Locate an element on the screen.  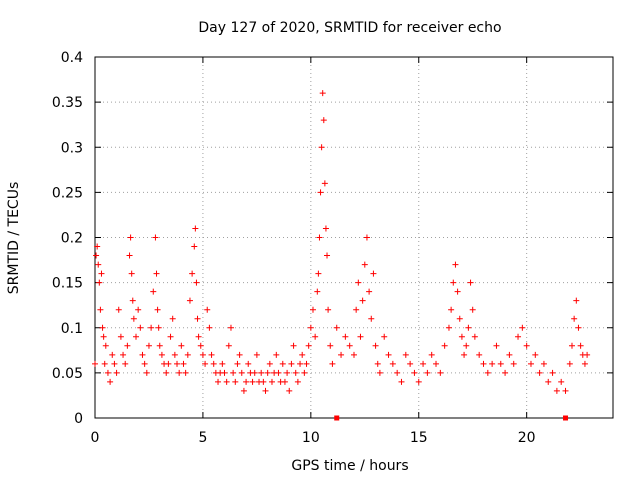
y-tick-label: 0.3 is located at coordinates (72, 148).